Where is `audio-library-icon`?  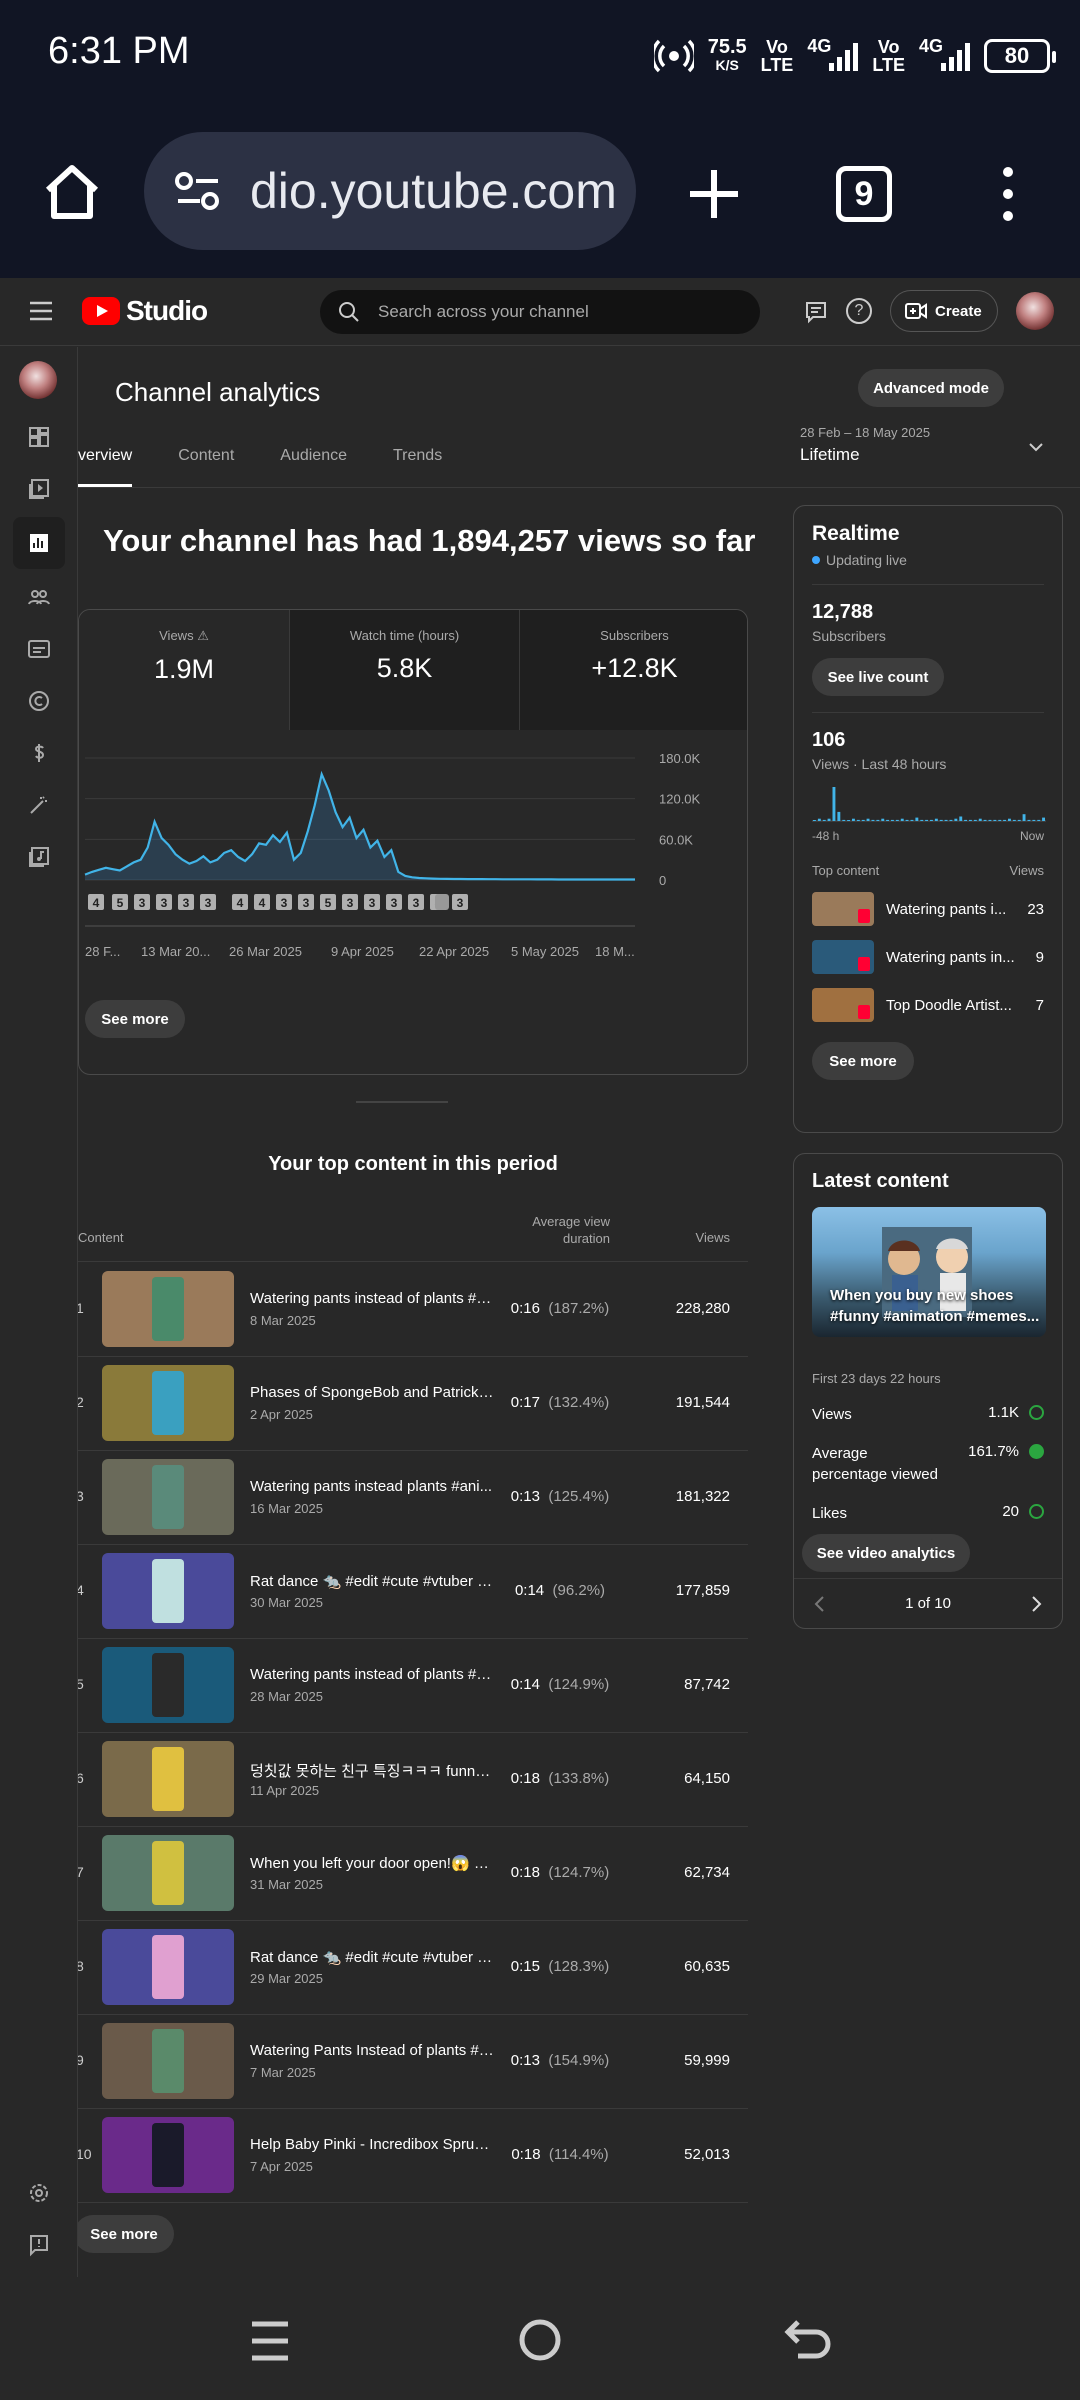 audio-library-icon is located at coordinates (39, 857).